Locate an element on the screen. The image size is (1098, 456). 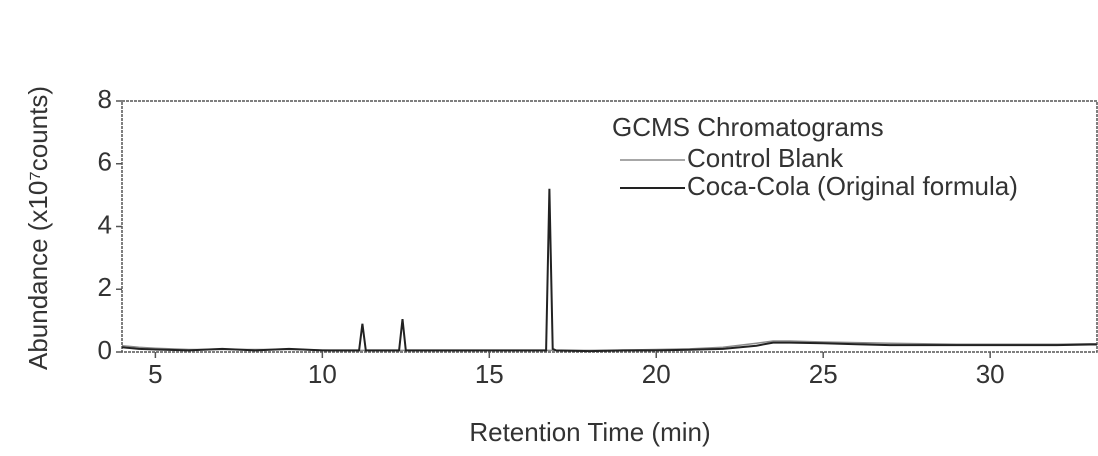
x-tick-label: 10 is located at coordinates (322, 374).